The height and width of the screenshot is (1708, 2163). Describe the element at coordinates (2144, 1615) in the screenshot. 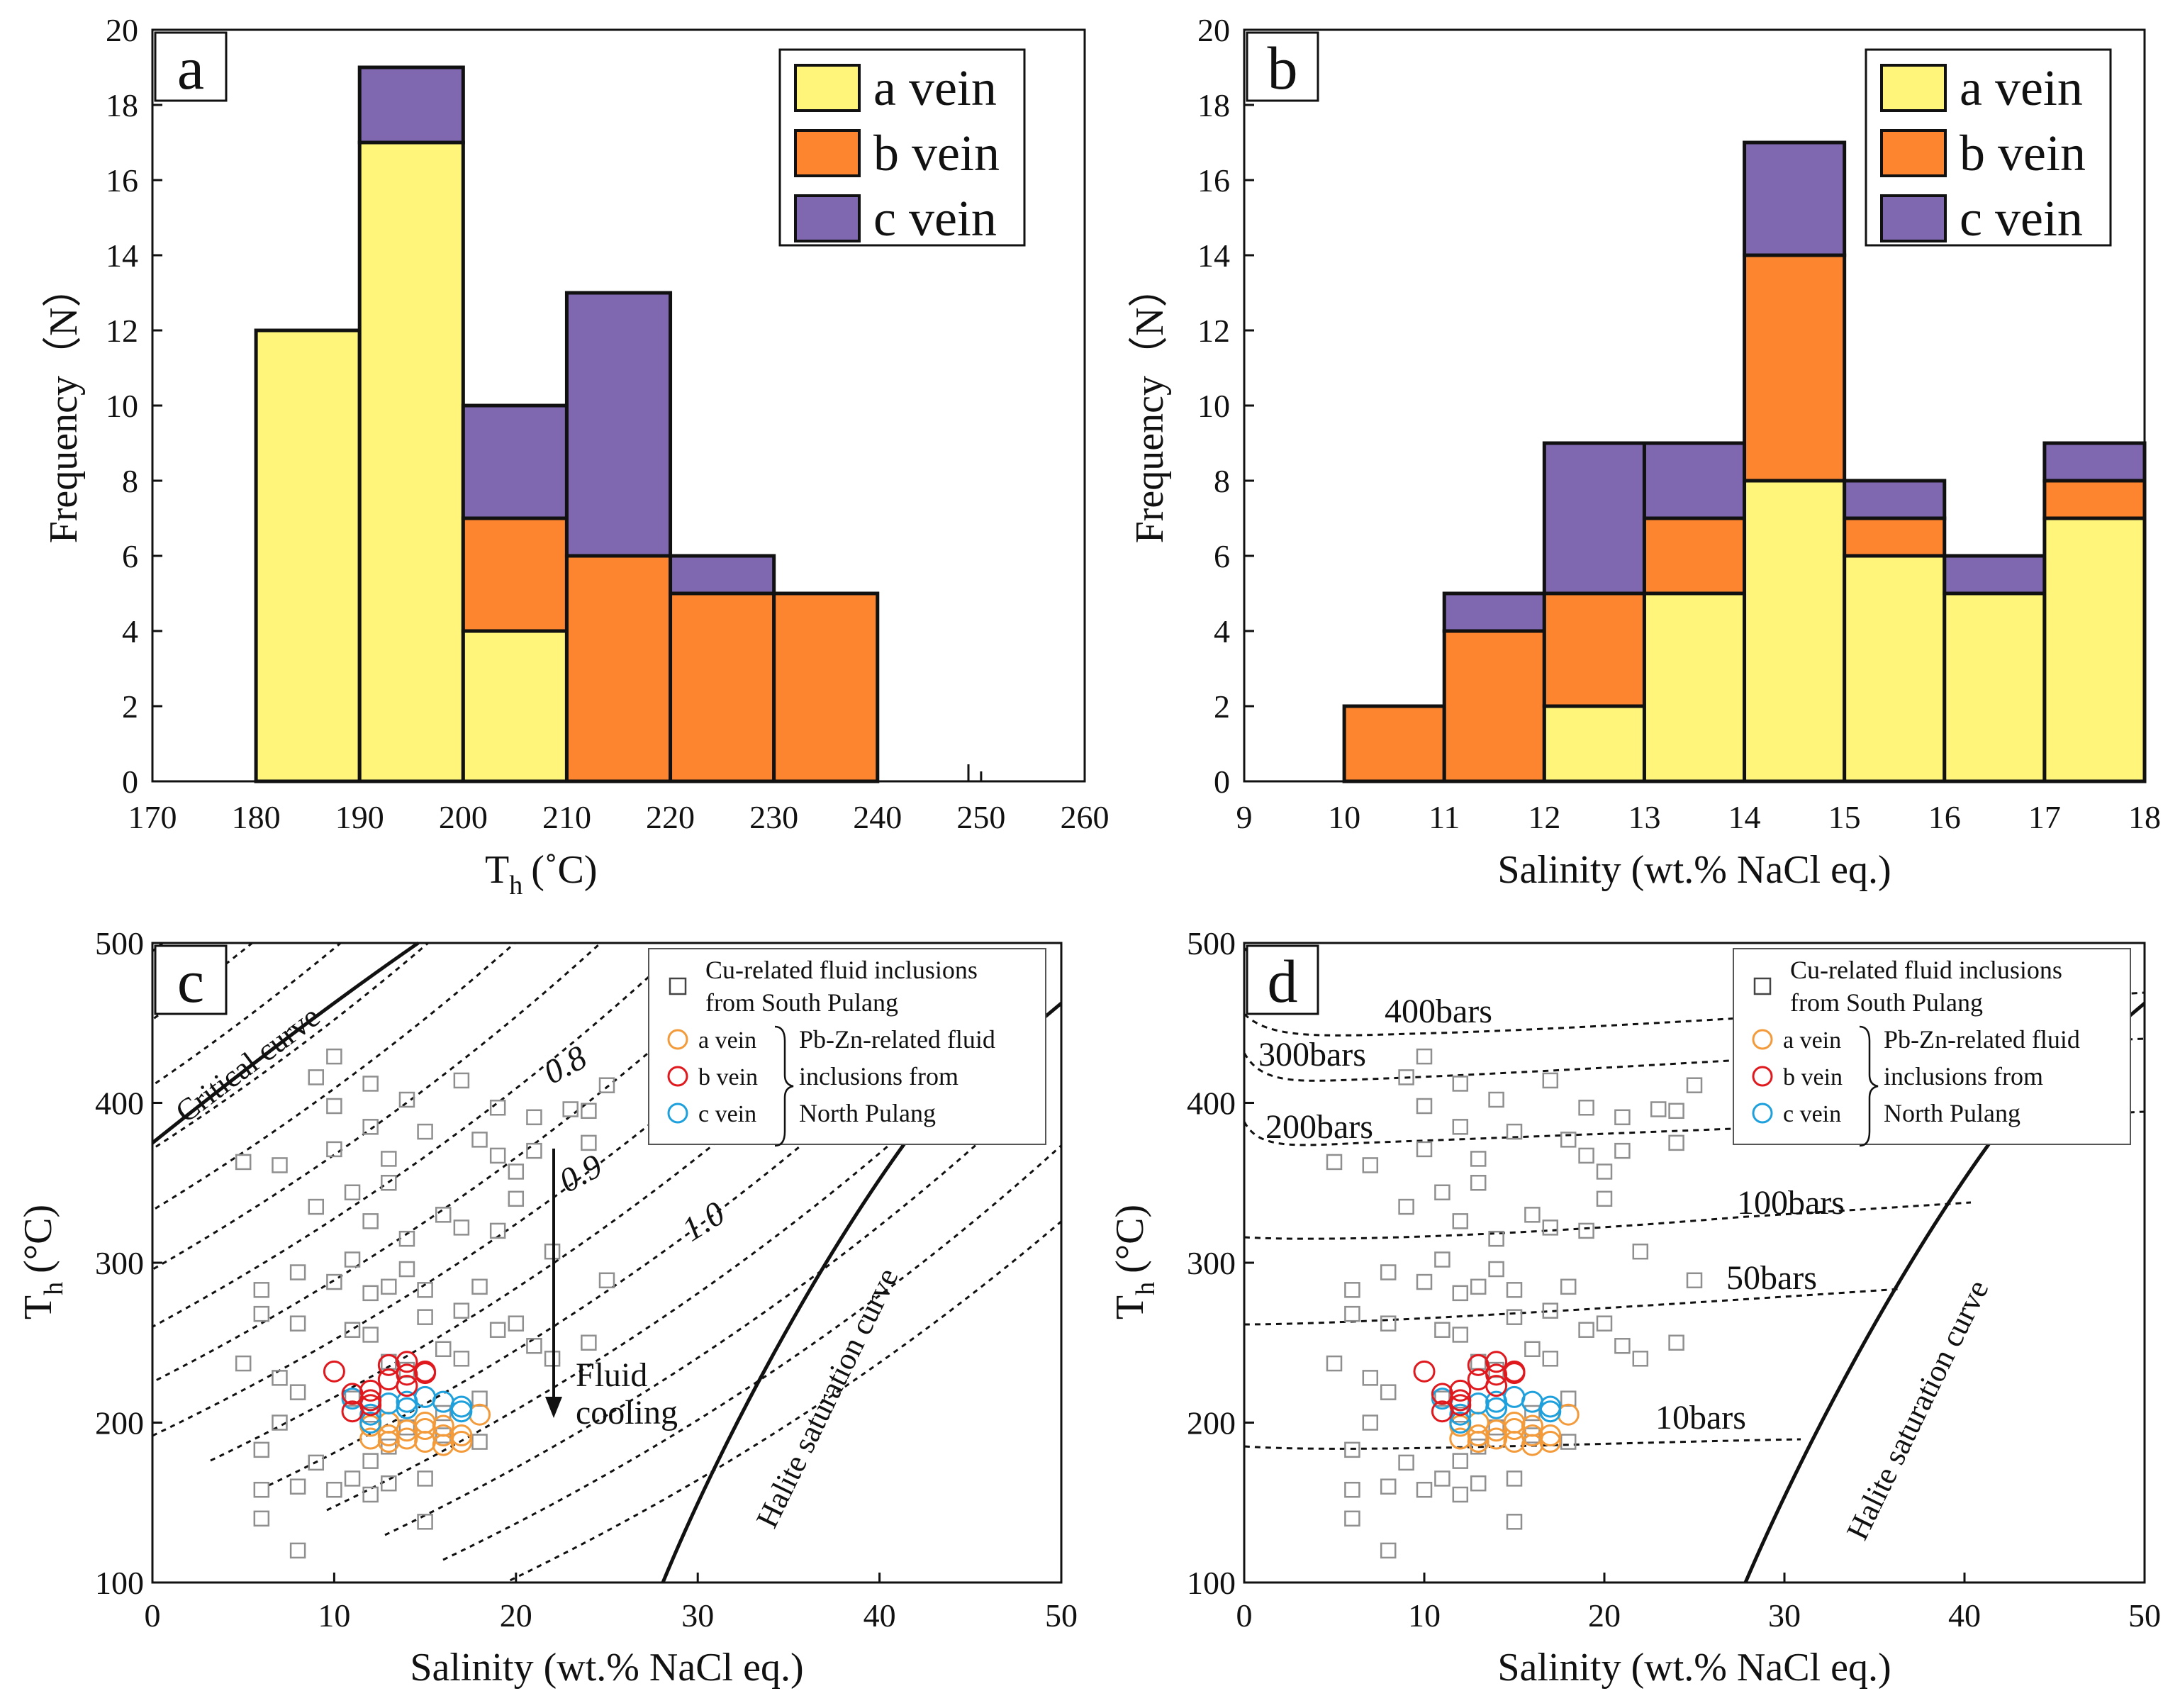

I see `xtick-label-d-50: 50` at that location.